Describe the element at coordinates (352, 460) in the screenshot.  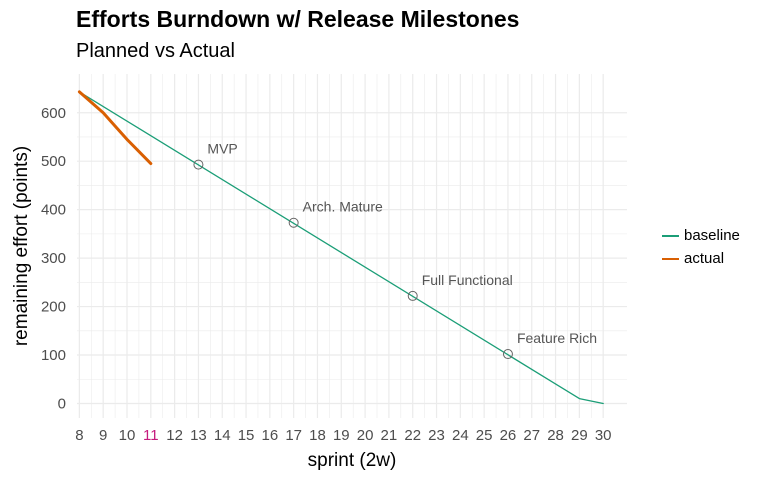
I see `x-axis-title: sprint (2w)` at that location.